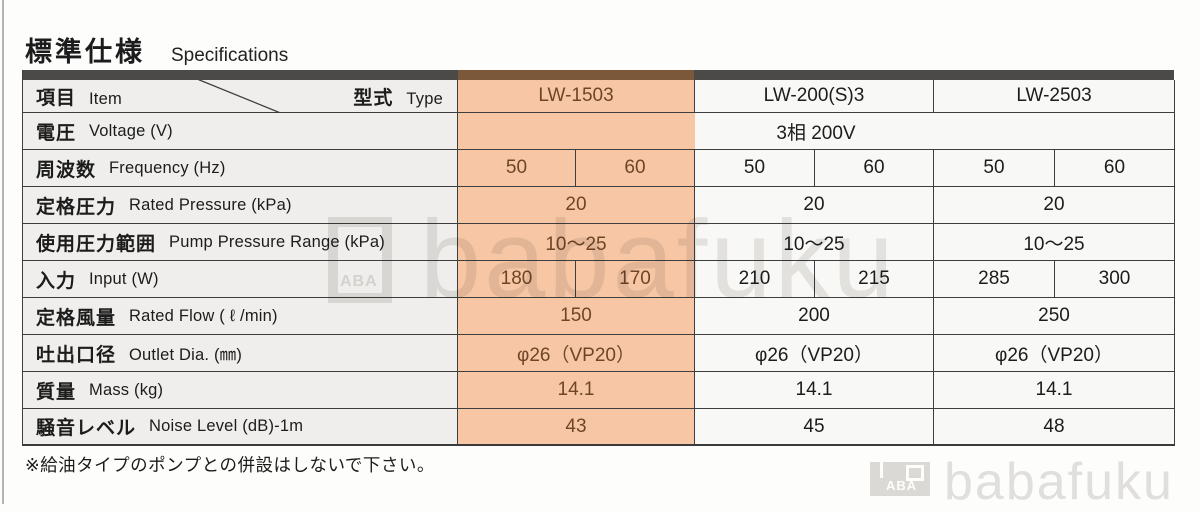  Describe the element at coordinates (76, 207) in the screenshot. I see `row-label-jp: 定格圧力` at that location.